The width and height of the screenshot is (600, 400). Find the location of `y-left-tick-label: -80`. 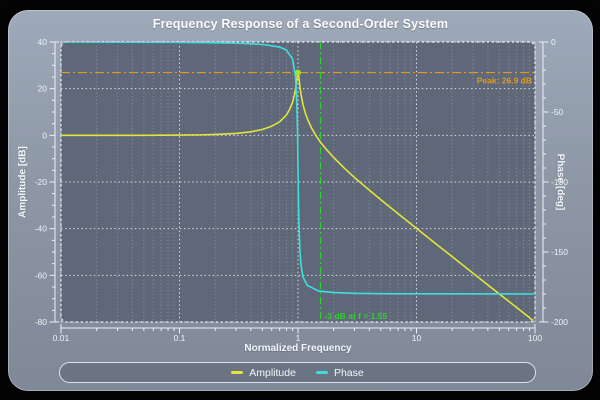

y-left-tick-label: -80 is located at coordinates (41, 322).